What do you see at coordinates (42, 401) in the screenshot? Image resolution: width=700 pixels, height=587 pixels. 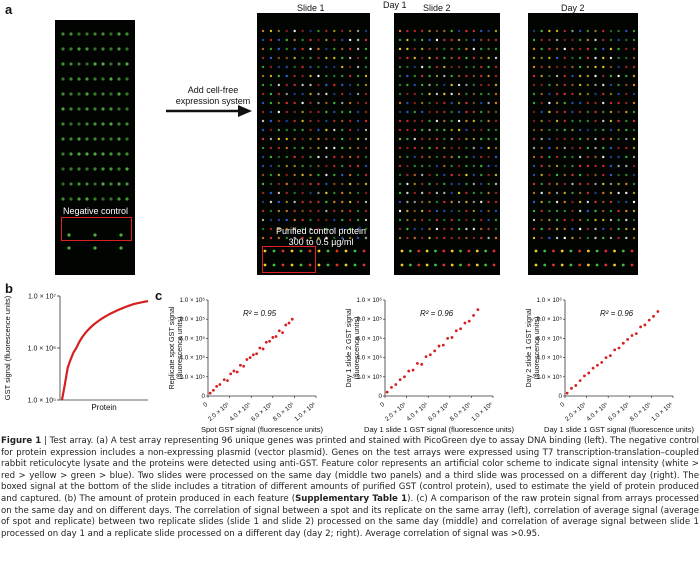 I see `y-tick-label: 1.0 × 10⁵` at bounding box center [42, 401].